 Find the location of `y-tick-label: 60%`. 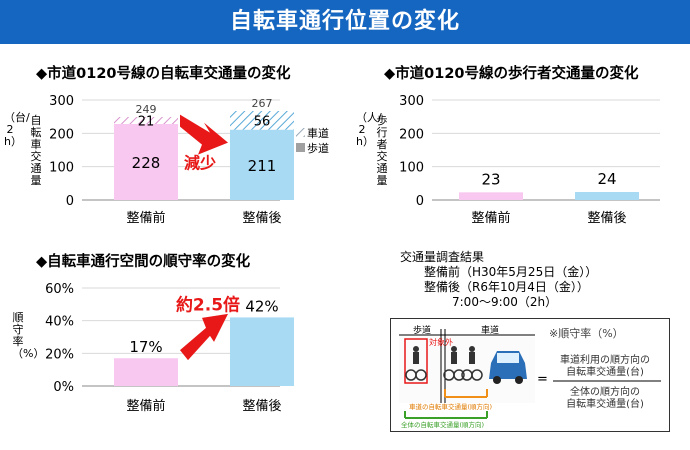

y-tick-label: 60% is located at coordinates (59, 289).